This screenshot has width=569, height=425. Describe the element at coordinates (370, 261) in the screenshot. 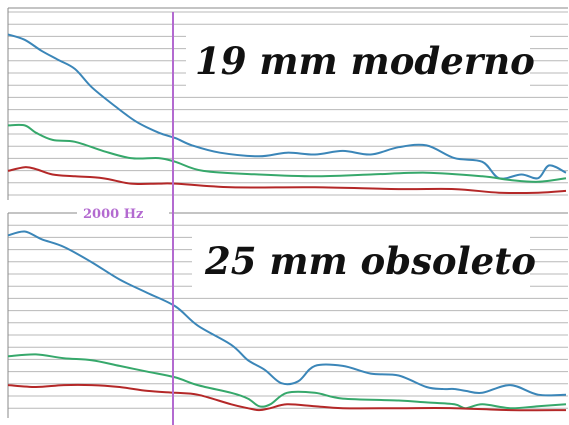

I see `bottom-panel-title: 25 mm obsoleto` at that location.